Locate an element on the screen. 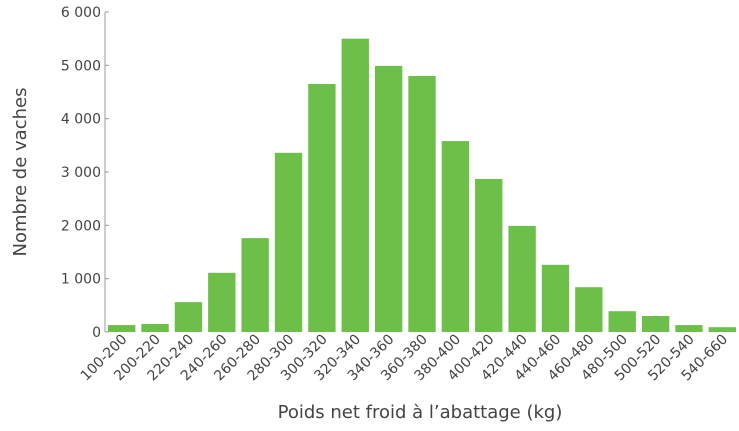 The height and width of the screenshot is (431, 739). y-tick-label: 6 000 is located at coordinates (81, 13).